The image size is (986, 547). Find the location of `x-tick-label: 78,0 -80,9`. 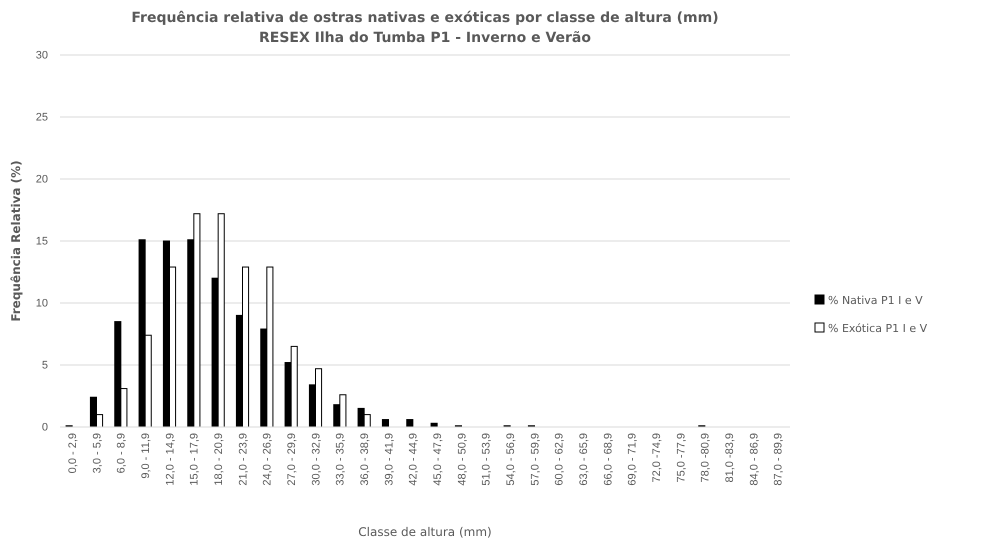

x-tick-label: 78,0 -80,9 is located at coordinates (706, 458).